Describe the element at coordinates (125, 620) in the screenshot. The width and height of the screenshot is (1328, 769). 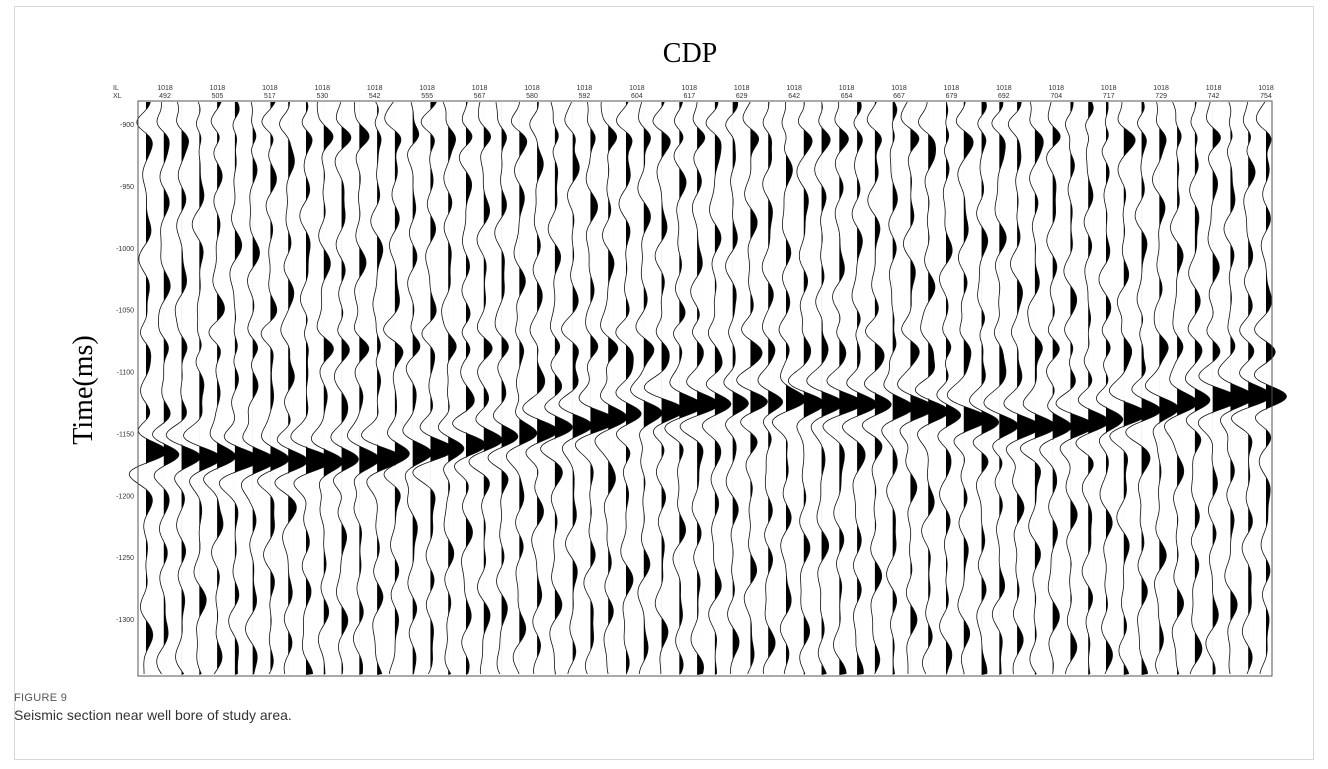
I see `time-label: -1300` at that location.